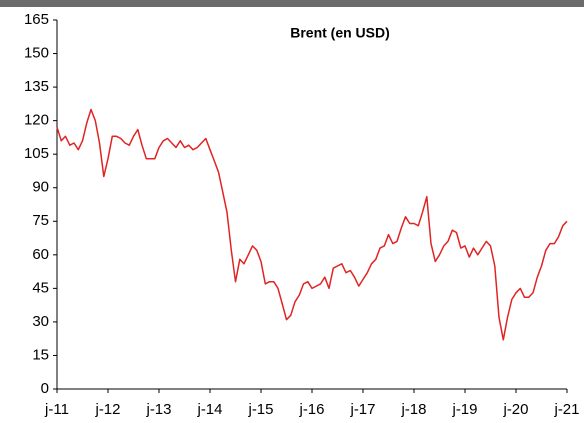  I want to click on y-tick-label: 30, so click(40, 321).